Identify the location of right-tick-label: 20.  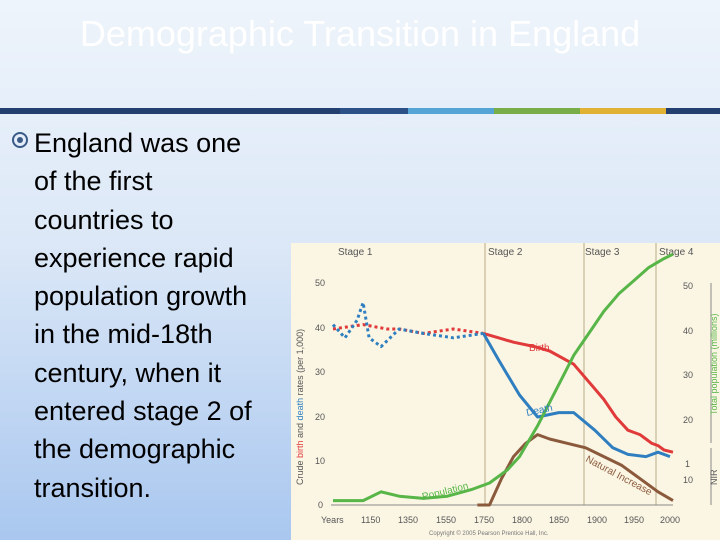
(688, 420).